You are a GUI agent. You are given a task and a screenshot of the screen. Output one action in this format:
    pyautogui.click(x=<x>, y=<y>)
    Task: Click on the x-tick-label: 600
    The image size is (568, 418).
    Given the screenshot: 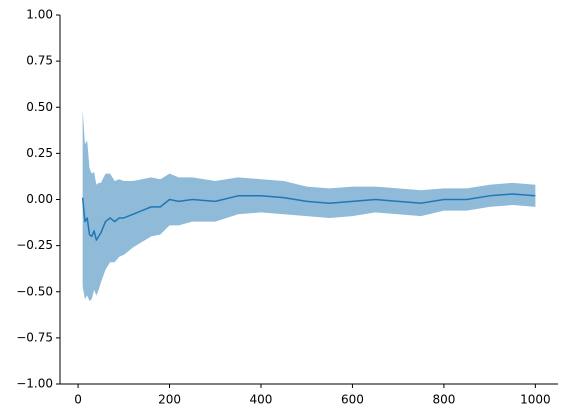 What is the action you would take?
    pyautogui.click(x=352, y=400)
    